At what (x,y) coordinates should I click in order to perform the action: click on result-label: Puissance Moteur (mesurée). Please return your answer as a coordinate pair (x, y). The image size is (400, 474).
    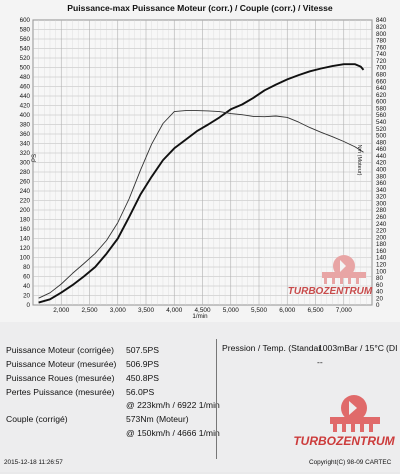
    Looking at the image, I should click on (61, 364).